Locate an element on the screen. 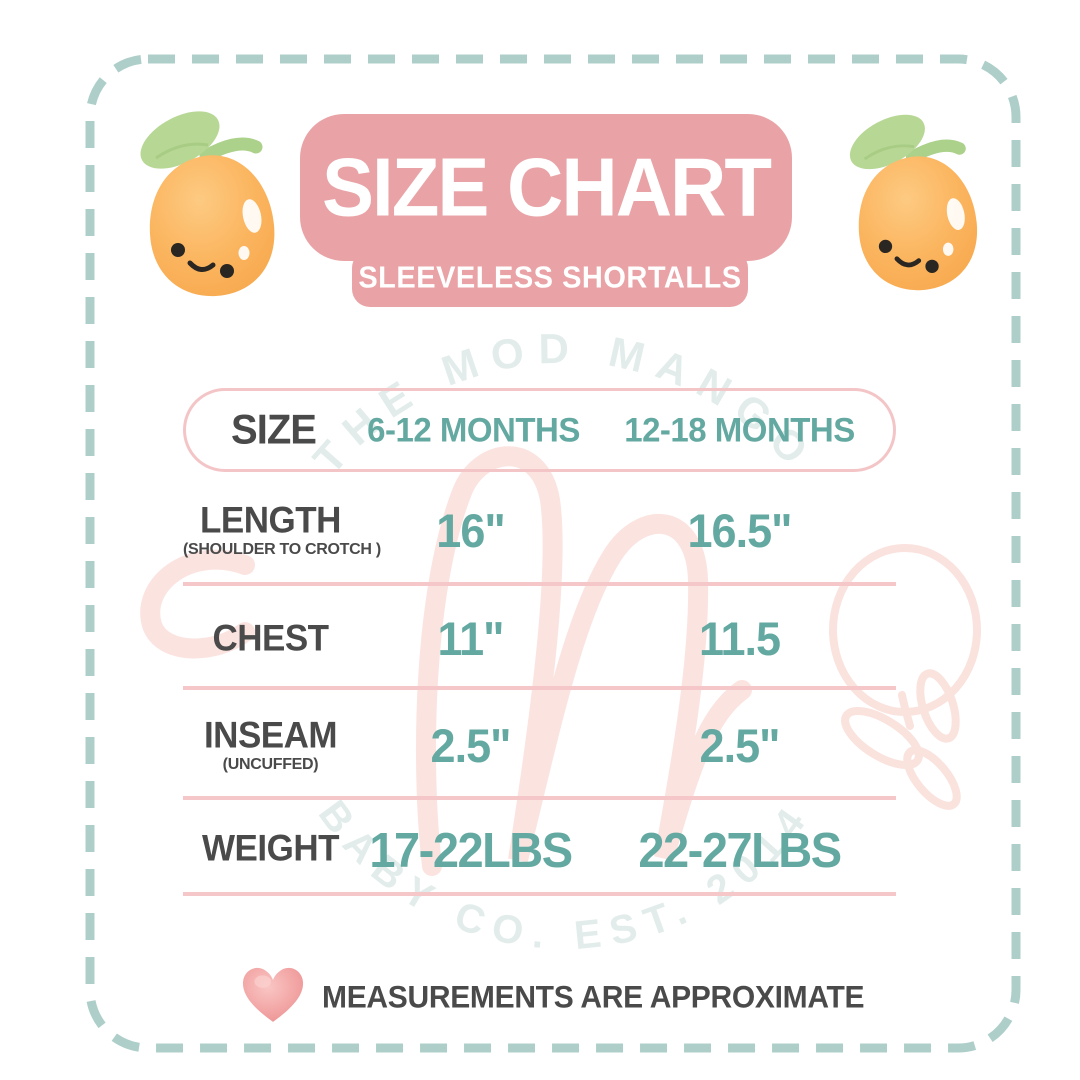 This screenshot has height=1080, width=1080. table-cell: 11" is located at coordinates (471, 638).